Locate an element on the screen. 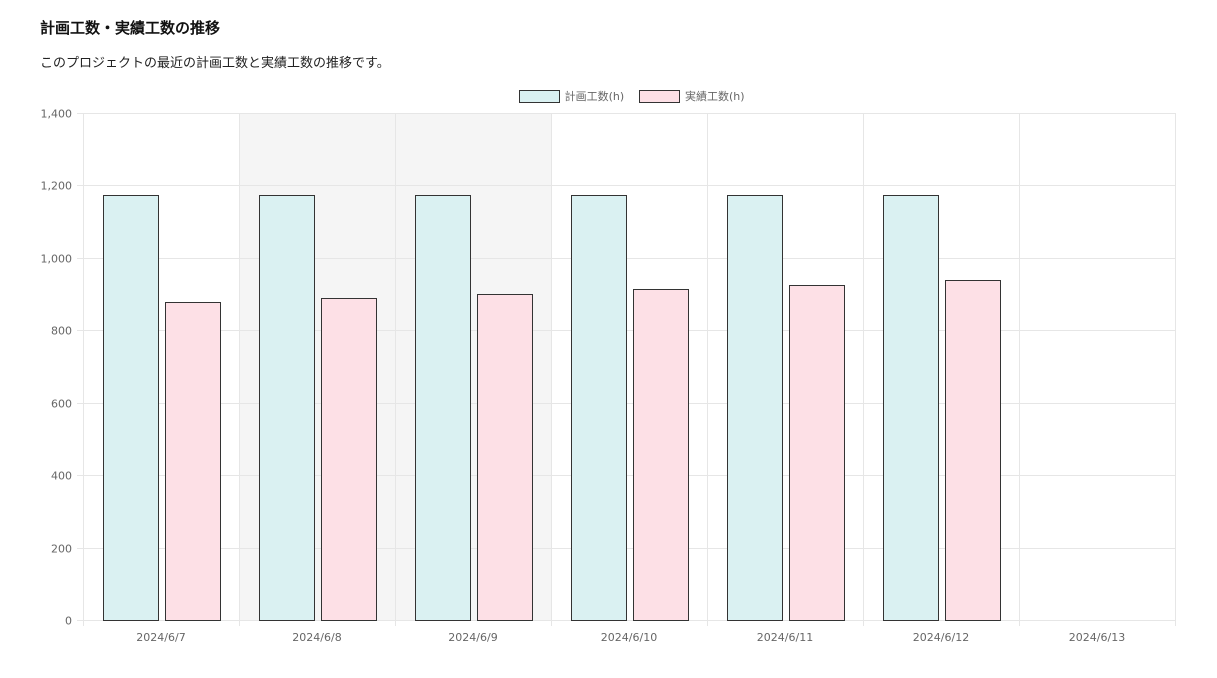  legend-label-actual: 実績工数(h) is located at coordinates (715, 96).